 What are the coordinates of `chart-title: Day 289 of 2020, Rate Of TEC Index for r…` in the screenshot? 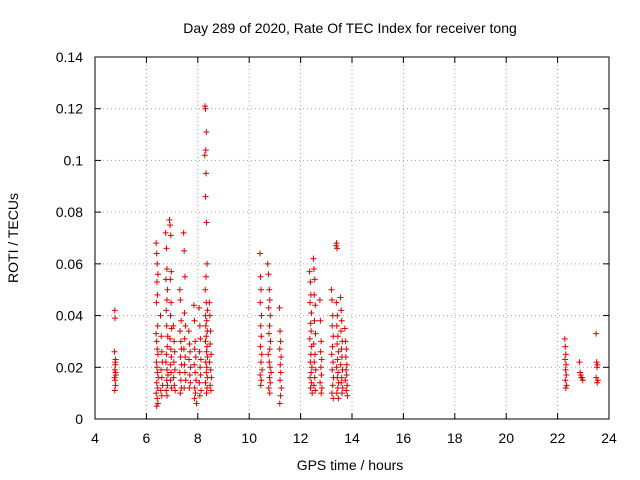 It's located at (350, 28).